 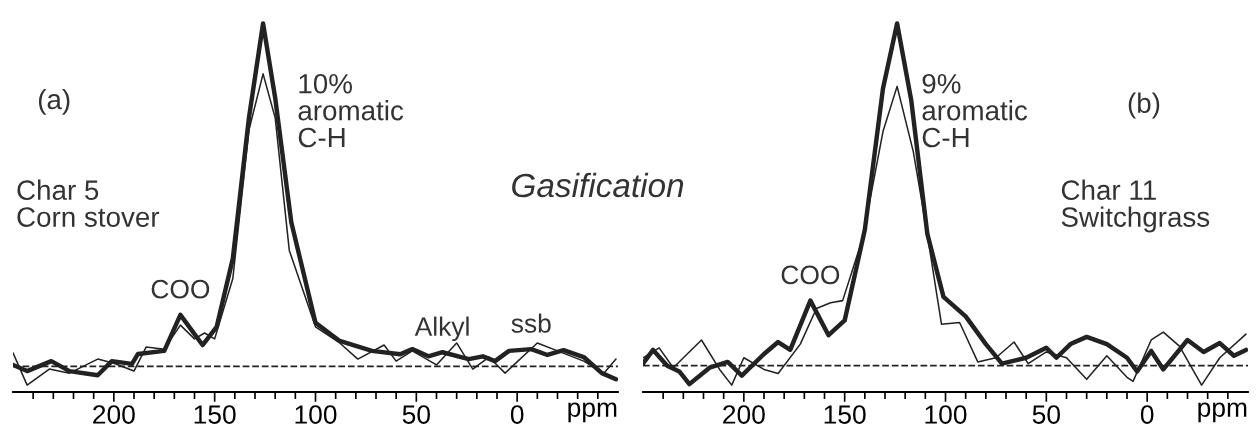 I want to click on annotation: Char 11 Switchgrass, so click(x=1135, y=206).